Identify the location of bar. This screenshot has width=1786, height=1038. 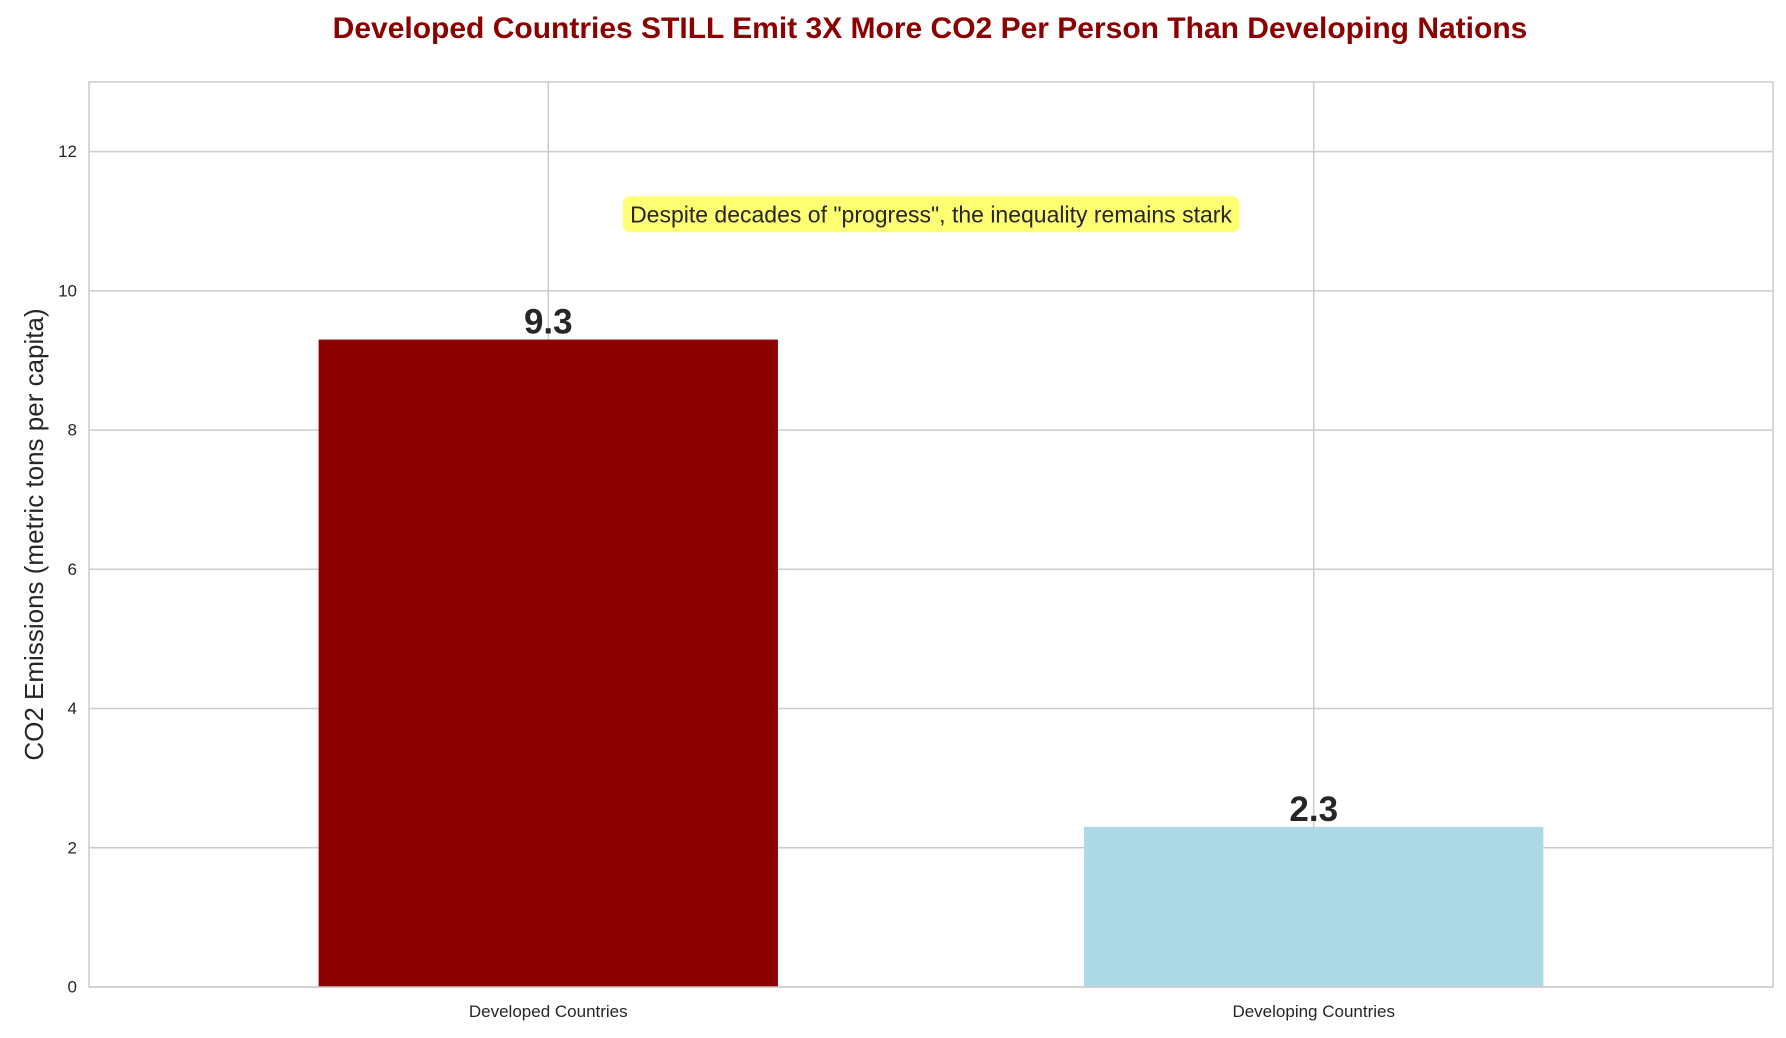
(1314, 906).